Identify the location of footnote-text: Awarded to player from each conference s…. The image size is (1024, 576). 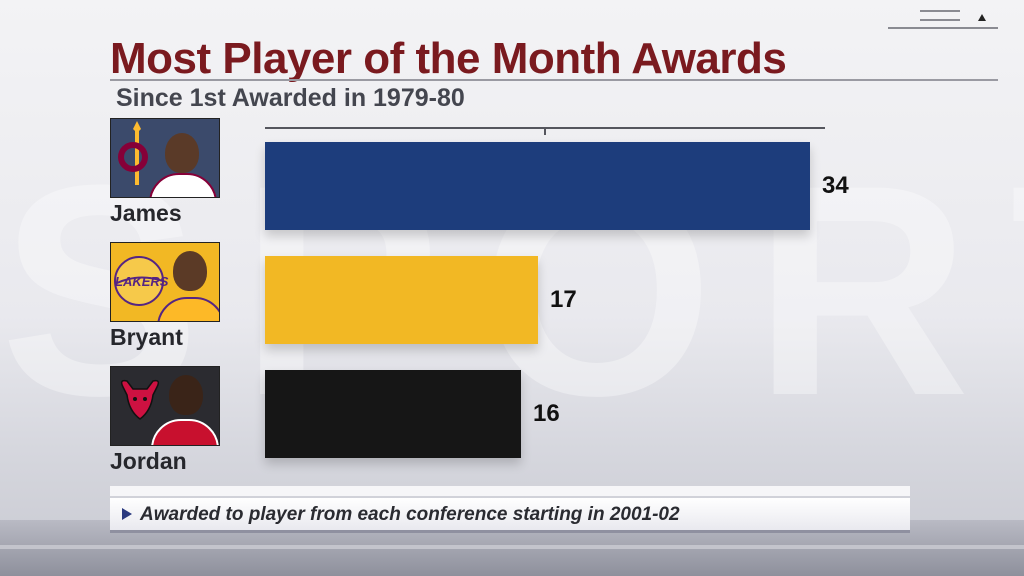
(410, 514).